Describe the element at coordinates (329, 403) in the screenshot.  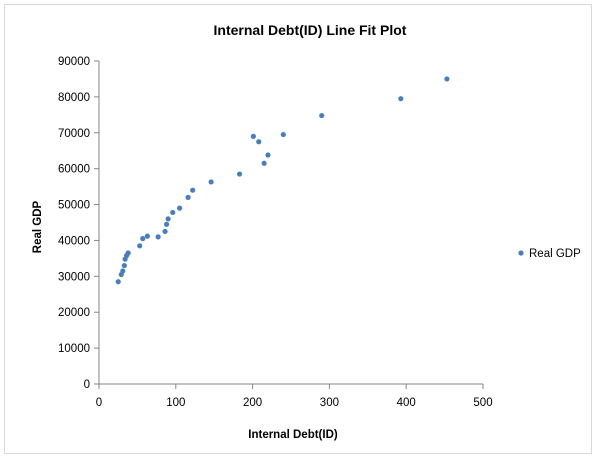
I see `x-tick-label: 300` at that location.